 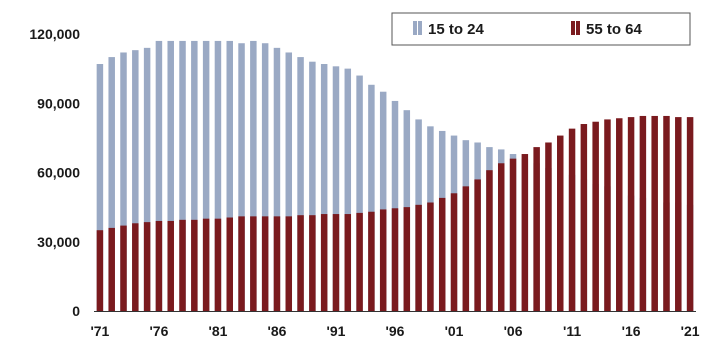 What do you see at coordinates (76, 311) in the screenshot?
I see `y-tick-label: 0` at bounding box center [76, 311].